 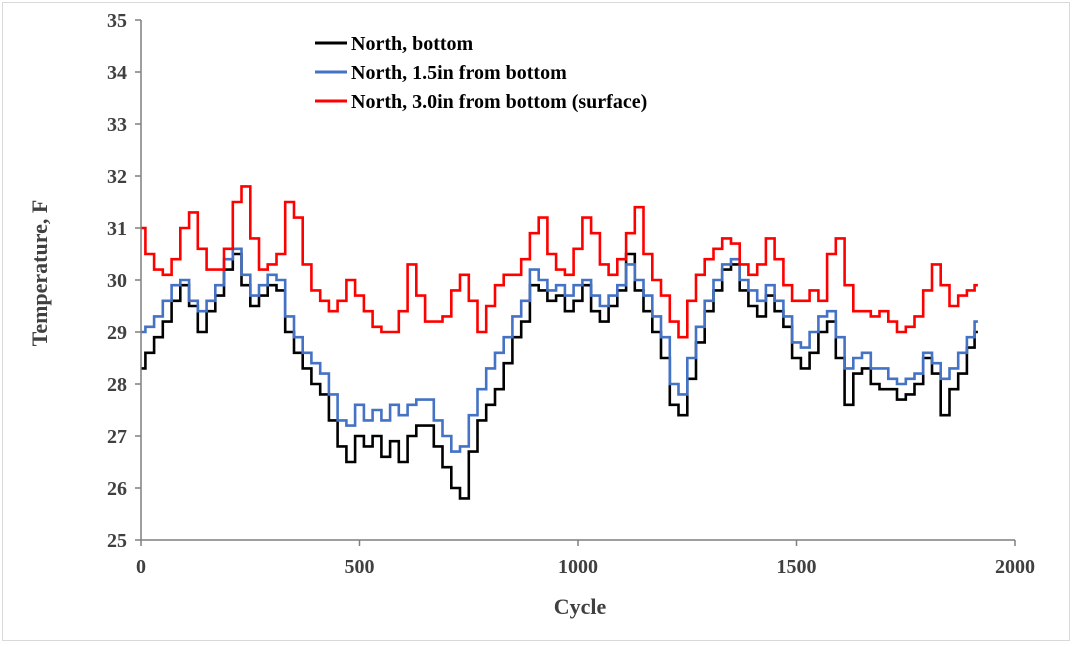 I want to click on y-tick-label: 29, so click(x=117, y=333).